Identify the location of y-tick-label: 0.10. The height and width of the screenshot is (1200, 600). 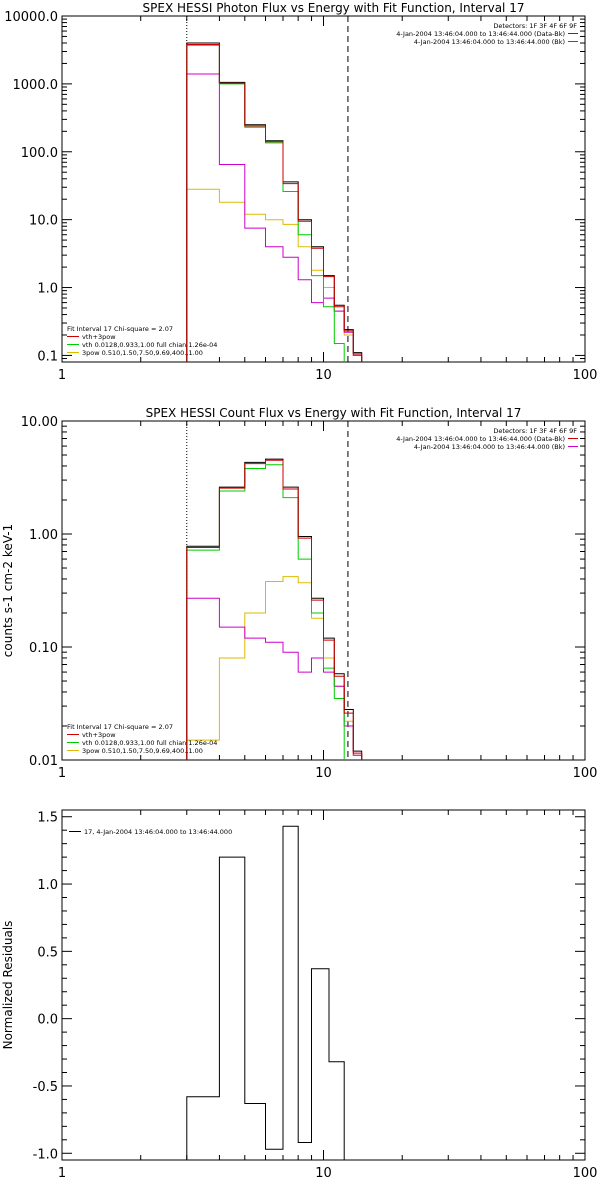
(43, 648).